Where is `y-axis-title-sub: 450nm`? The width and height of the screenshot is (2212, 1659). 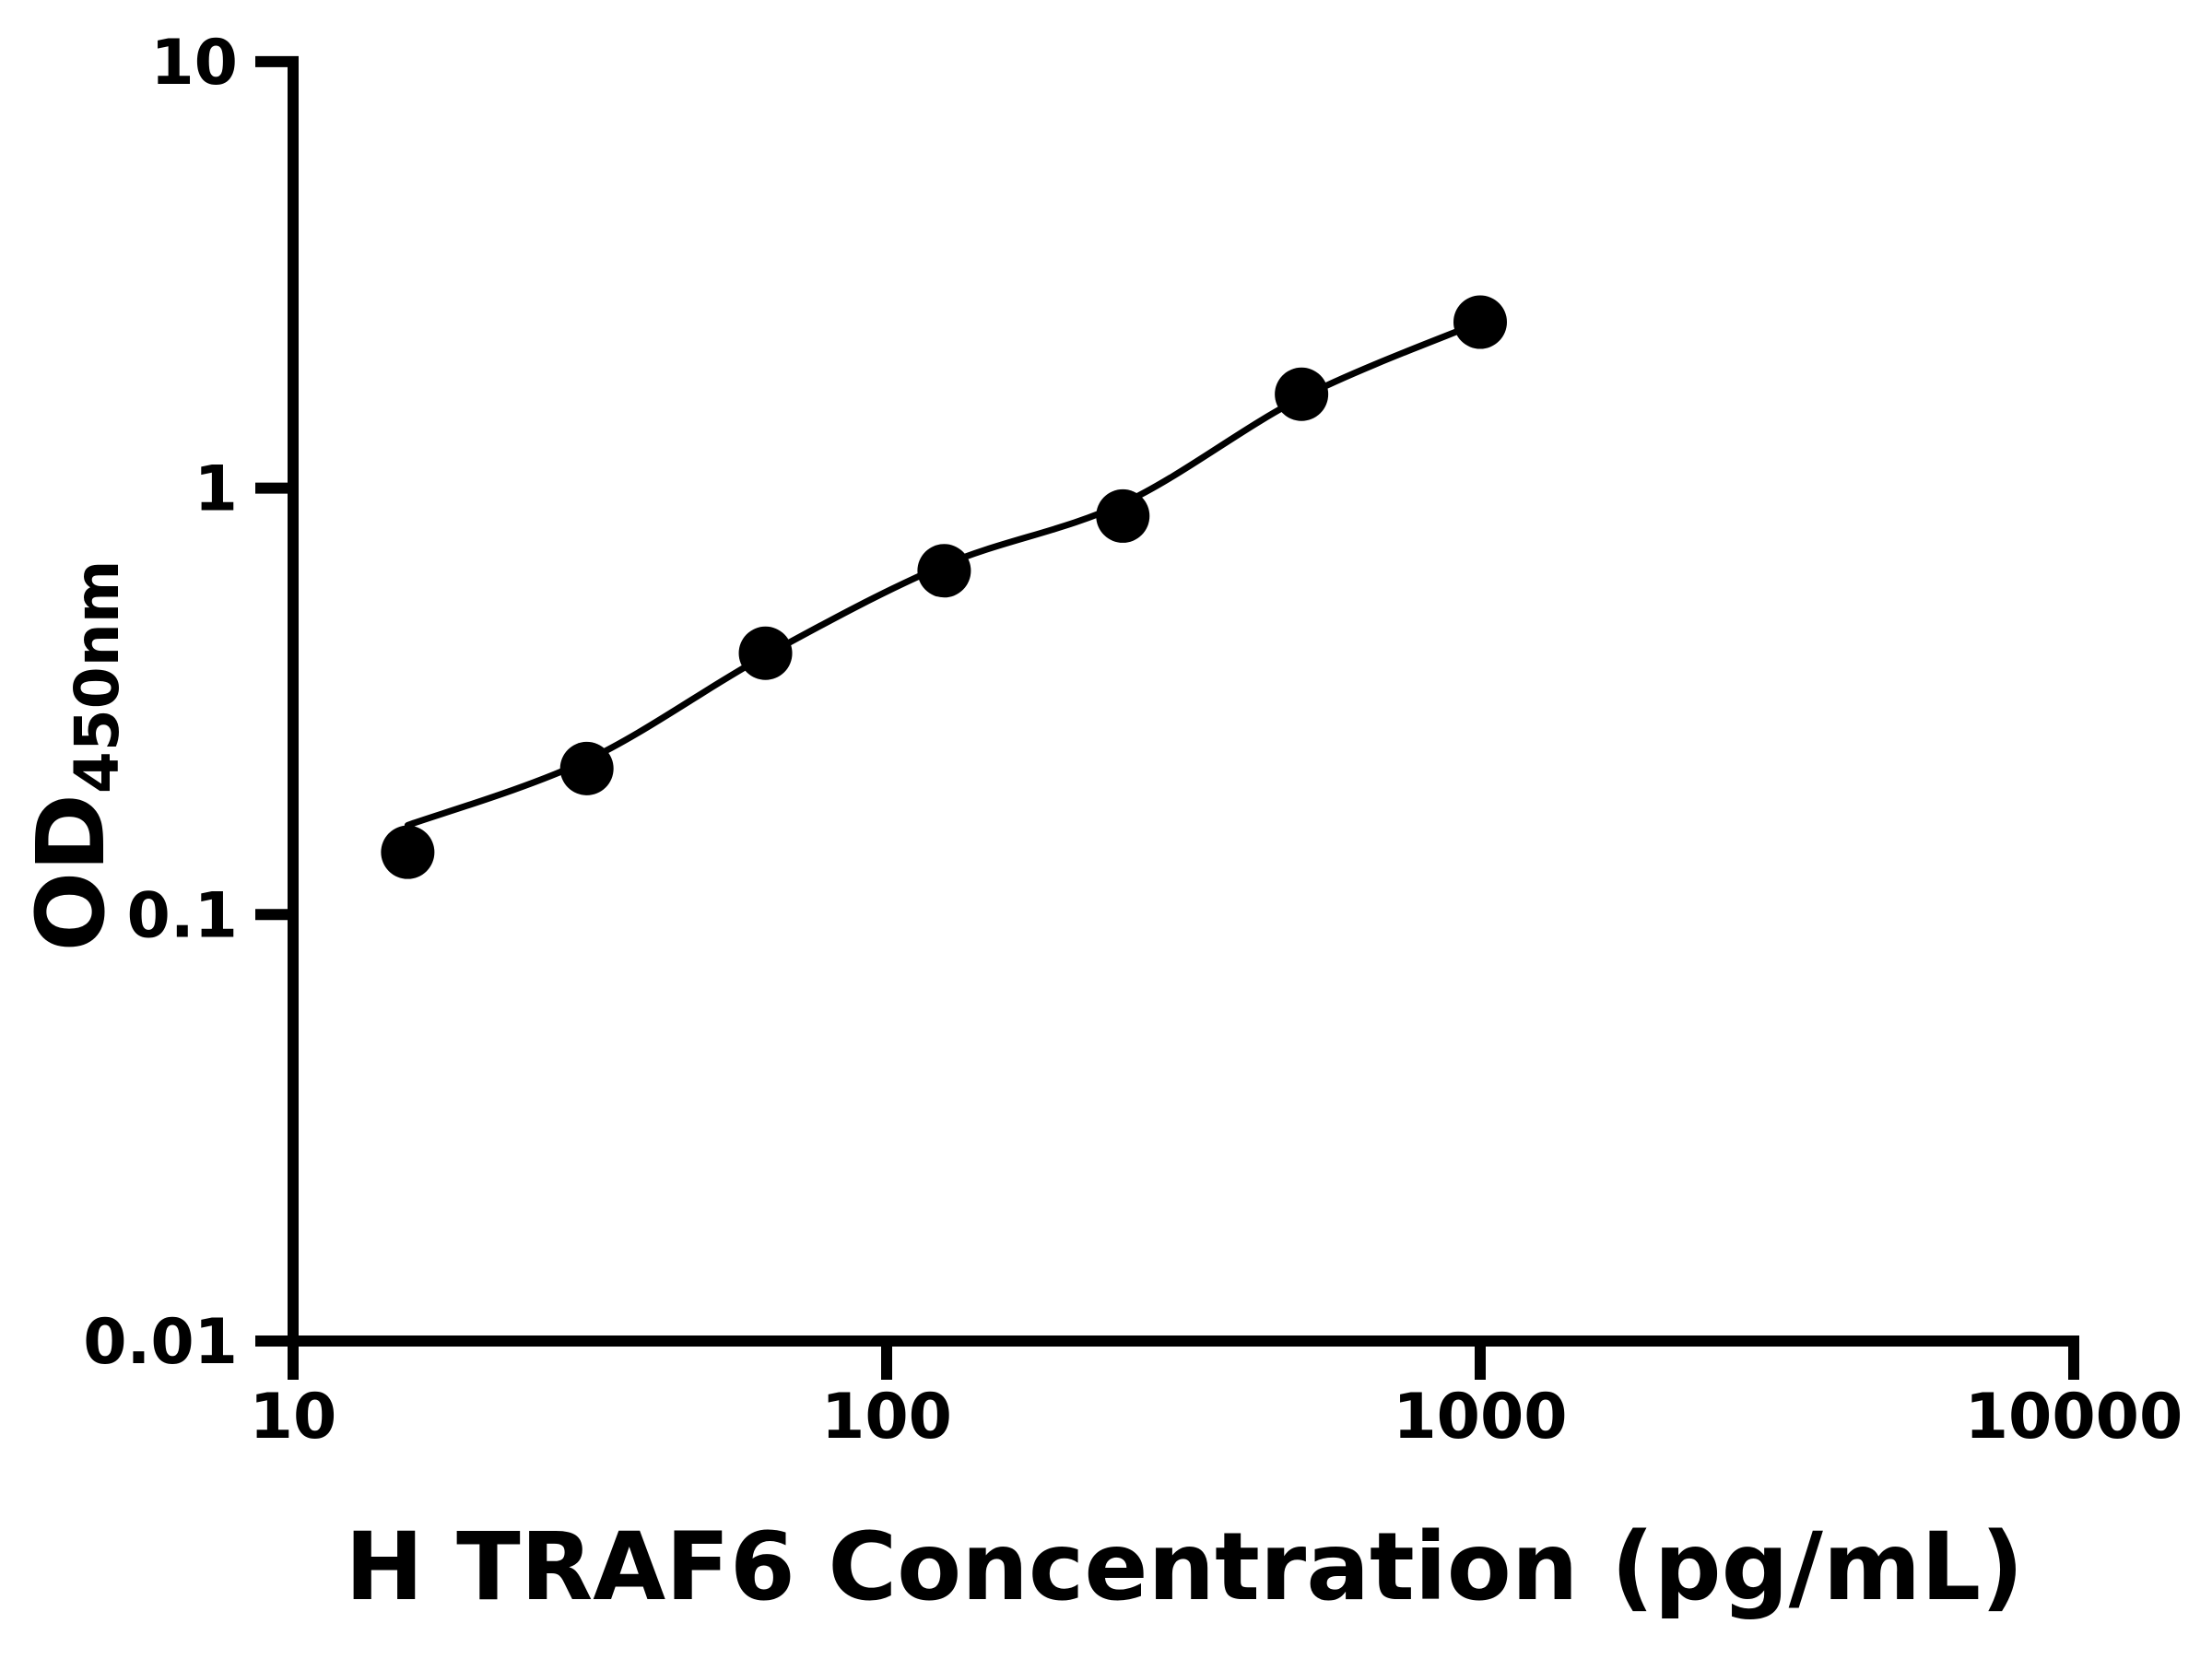 y-axis-title-sub: 450nm is located at coordinates (97, 677).